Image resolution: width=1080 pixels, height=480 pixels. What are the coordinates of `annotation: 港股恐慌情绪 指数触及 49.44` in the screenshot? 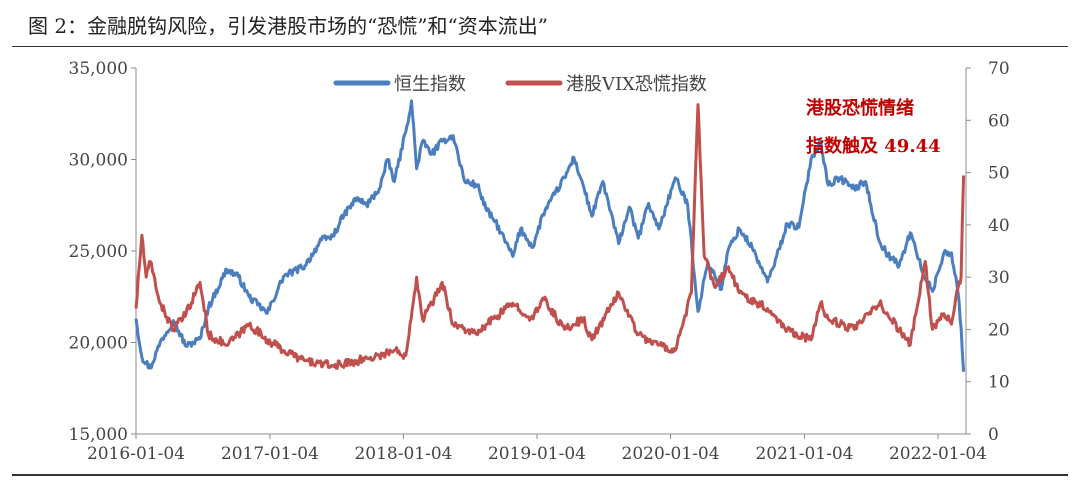 It's located at (873, 127).